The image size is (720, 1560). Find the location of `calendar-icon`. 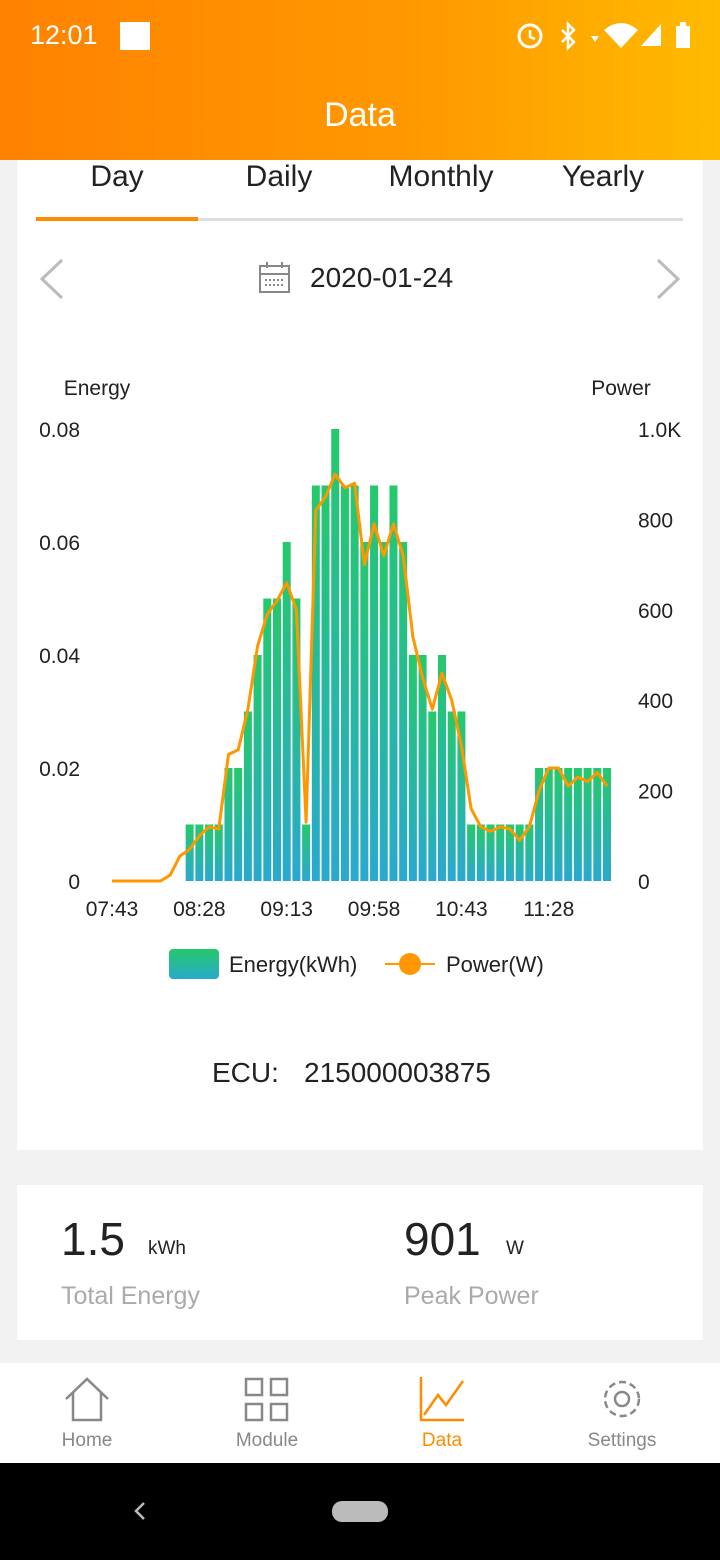

calendar-icon is located at coordinates (274, 277).